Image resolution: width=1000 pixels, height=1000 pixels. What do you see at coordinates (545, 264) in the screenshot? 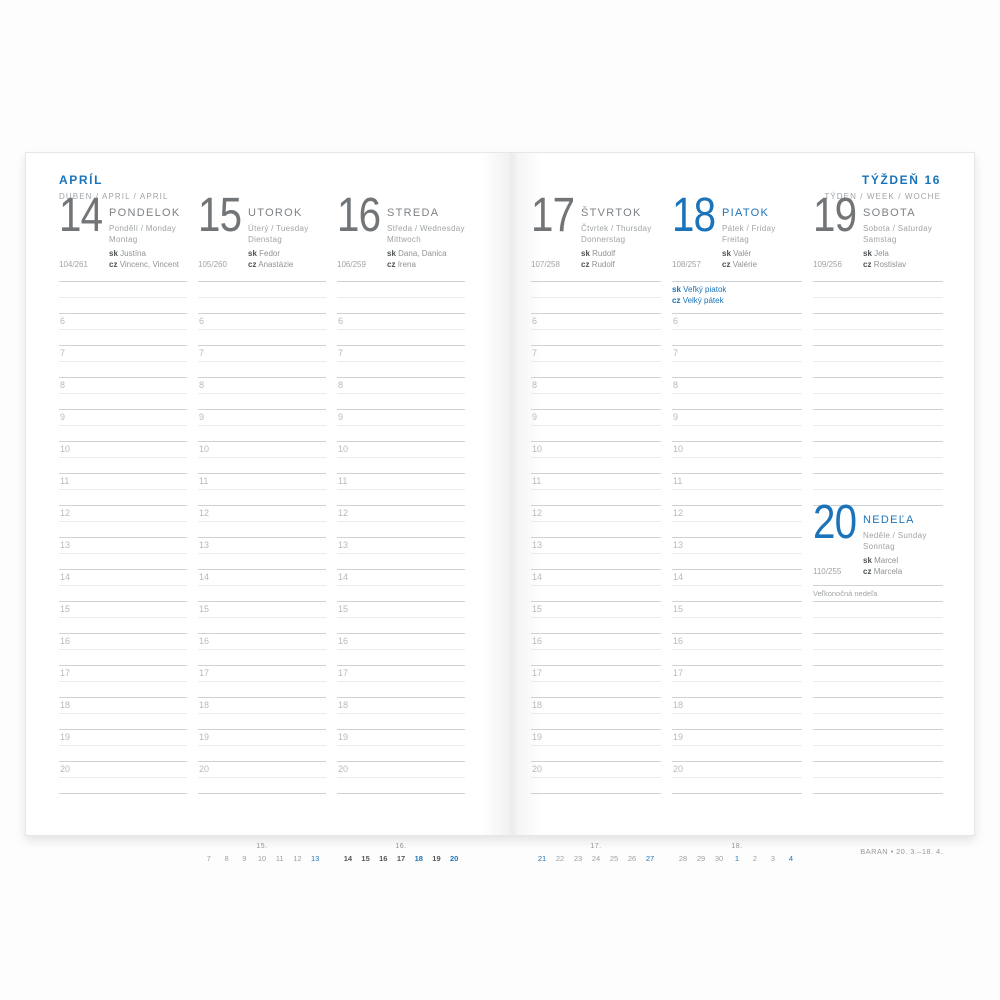
I see `day-of-year: 107/258` at bounding box center [545, 264].